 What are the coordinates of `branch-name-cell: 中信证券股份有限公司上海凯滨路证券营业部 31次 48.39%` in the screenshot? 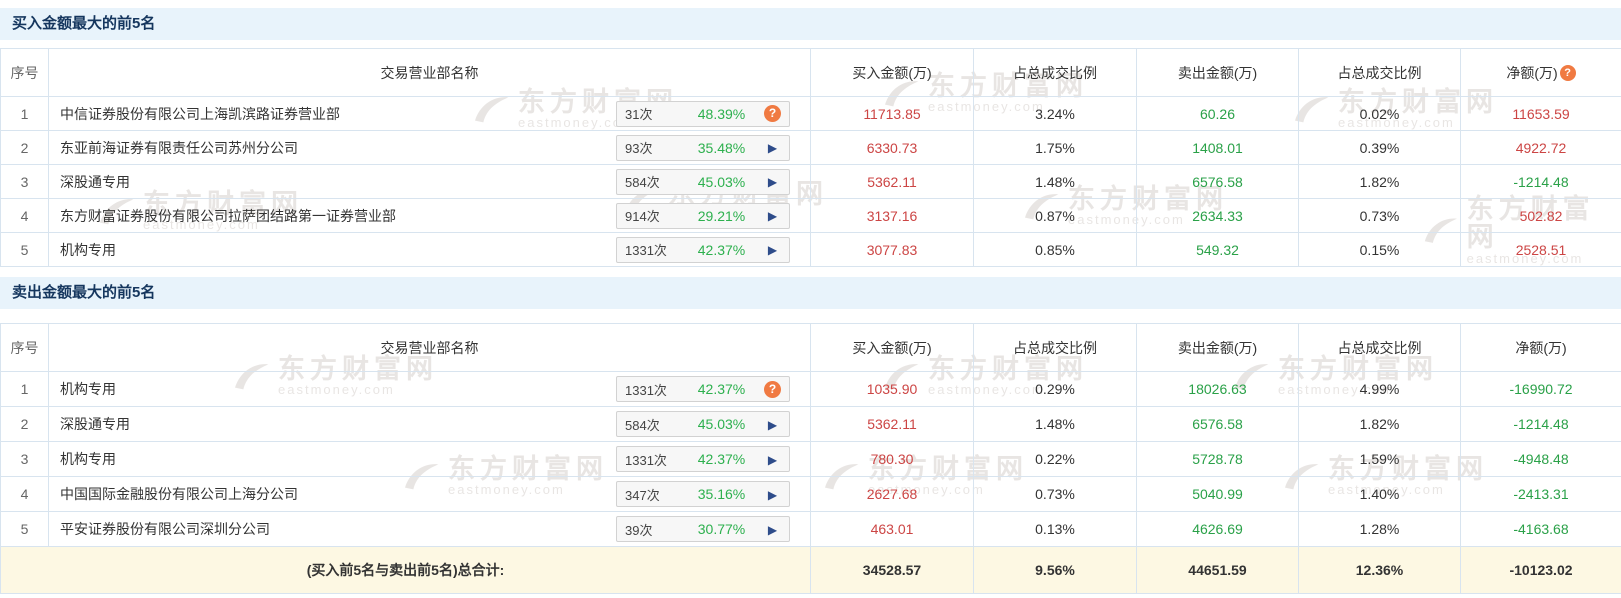 It's located at (429, 113).